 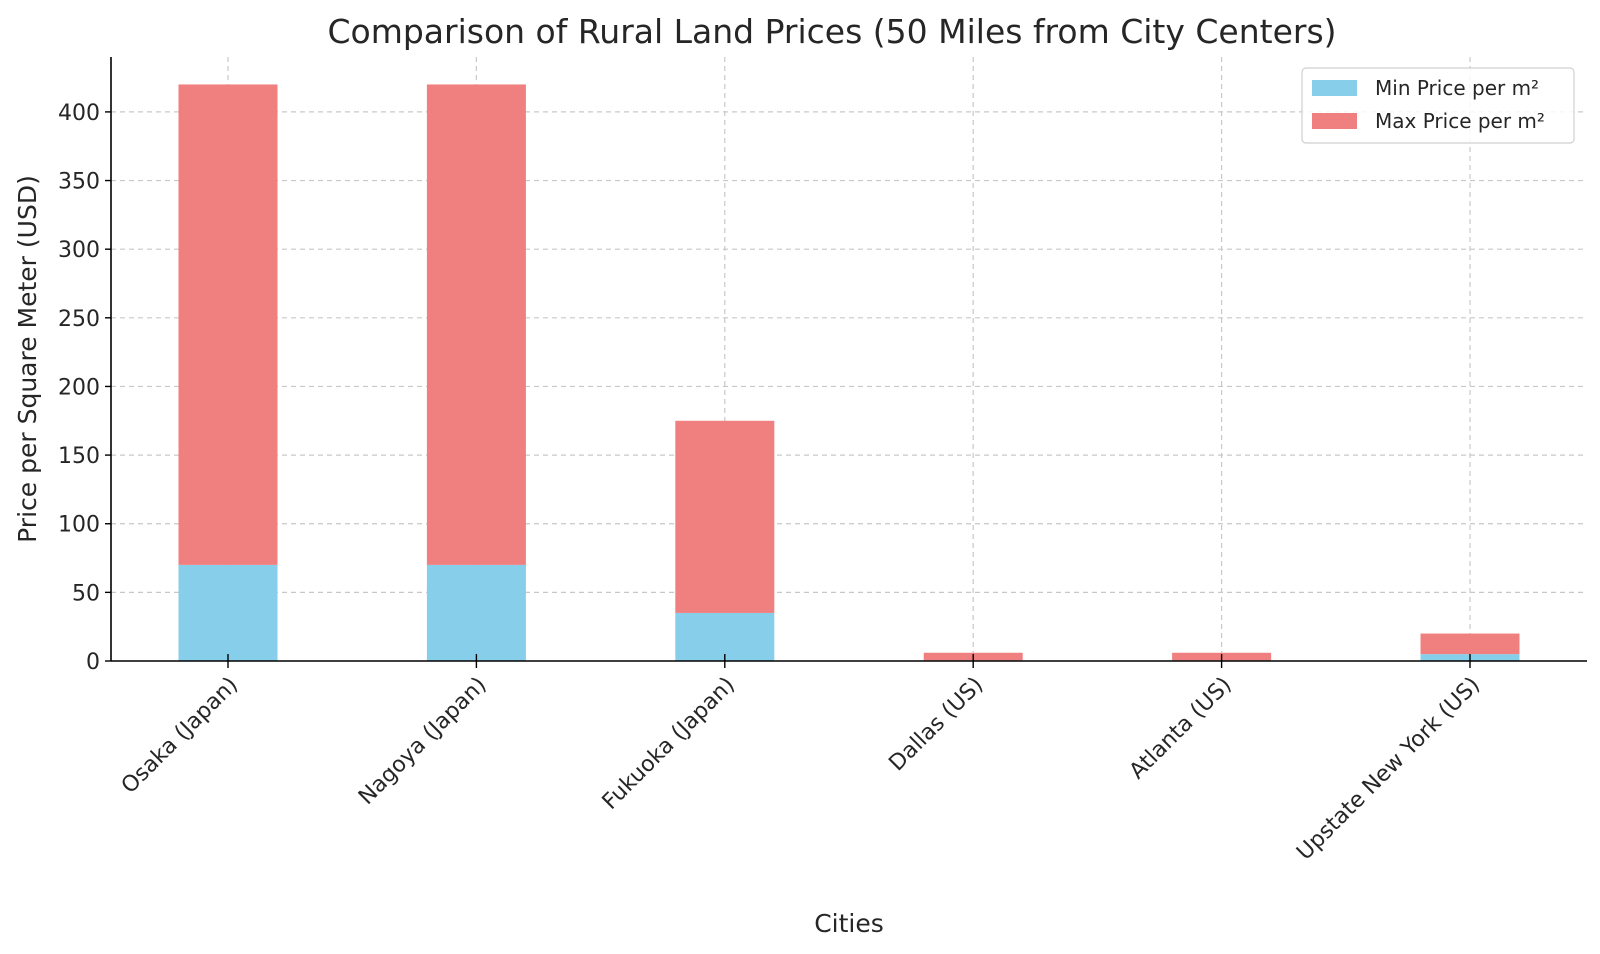 What do you see at coordinates (1334, 88) in the screenshot?
I see `legend-swatch-min` at bounding box center [1334, 88].